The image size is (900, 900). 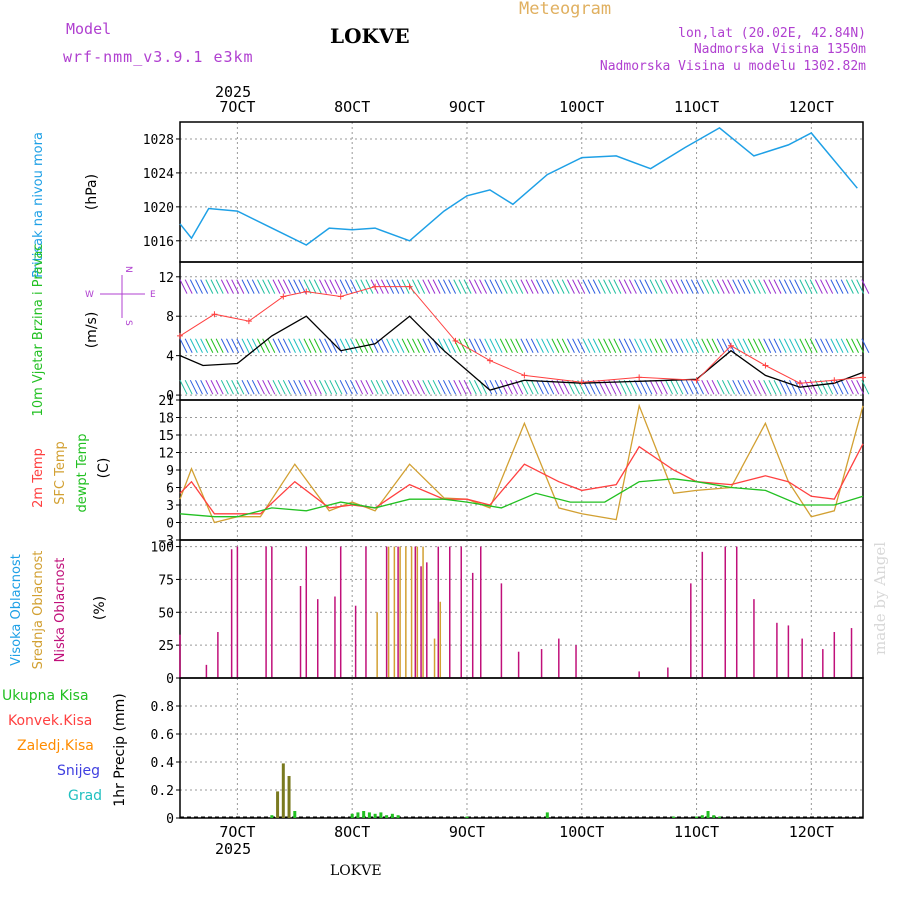 I want to click on top-day-label: 10OCT, so click(x=581, y=107).